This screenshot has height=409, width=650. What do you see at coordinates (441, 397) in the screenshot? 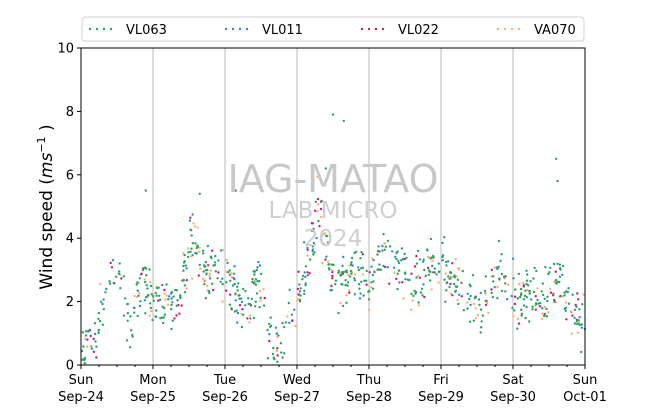
I see `x-tick-label-date: Sep-29` at bounding box center [441, 397].